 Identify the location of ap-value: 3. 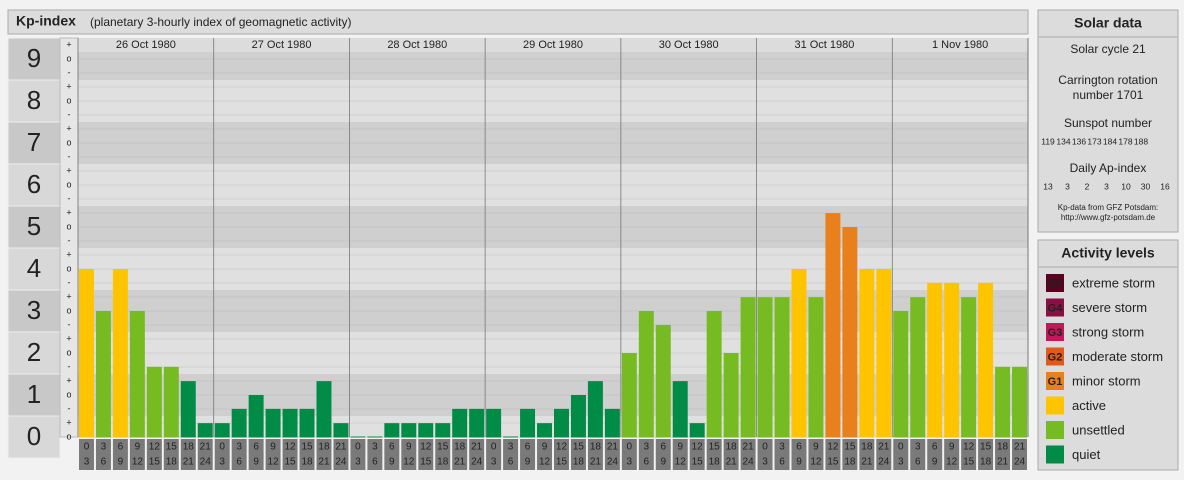
(1067, 186).